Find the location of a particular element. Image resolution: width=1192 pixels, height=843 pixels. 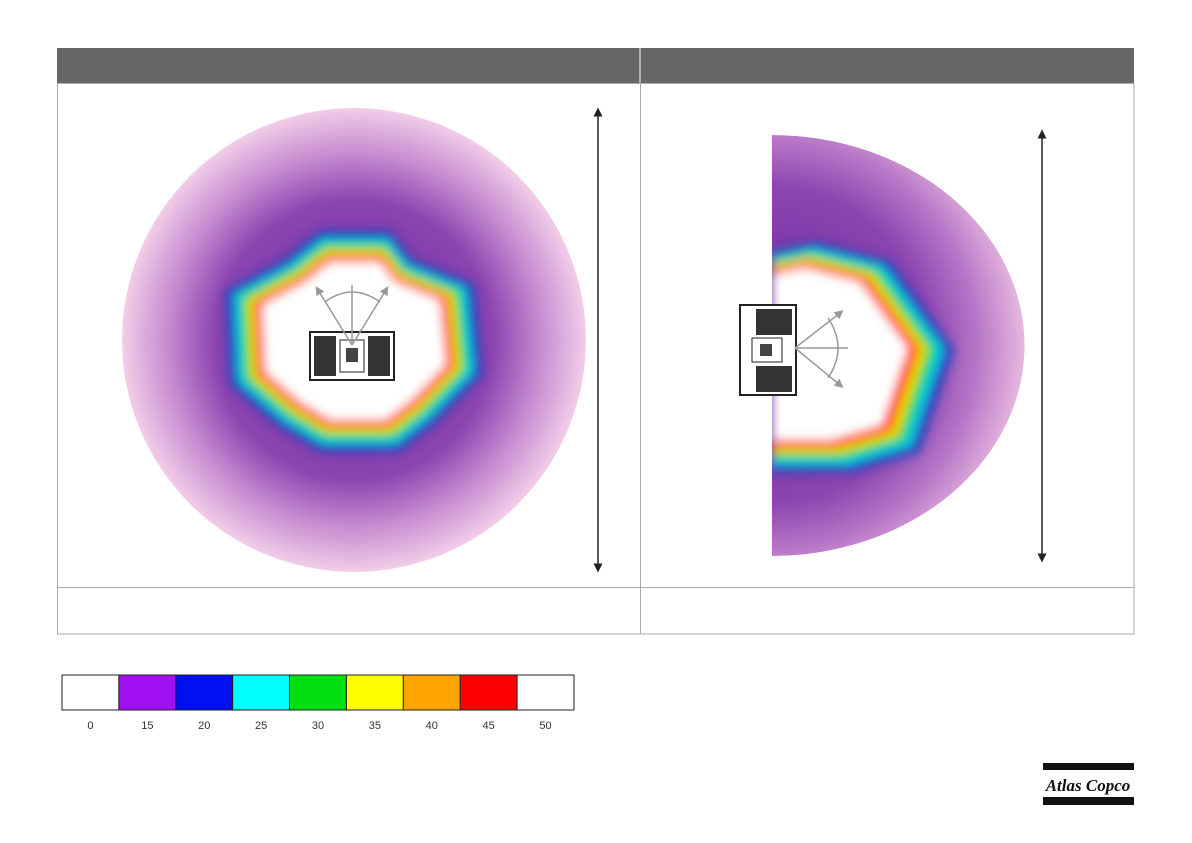

table-header is located at coordinates (595, 65).